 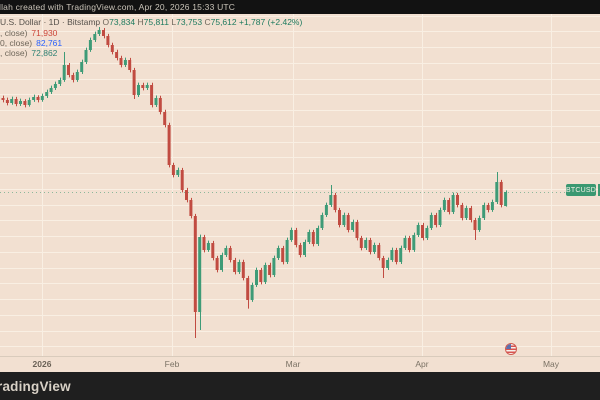 What do you see at coordinates (151, 43) in the screenshot?
I see `indicator-row: 0, close) 82,761` at bounding box center [151, 43].